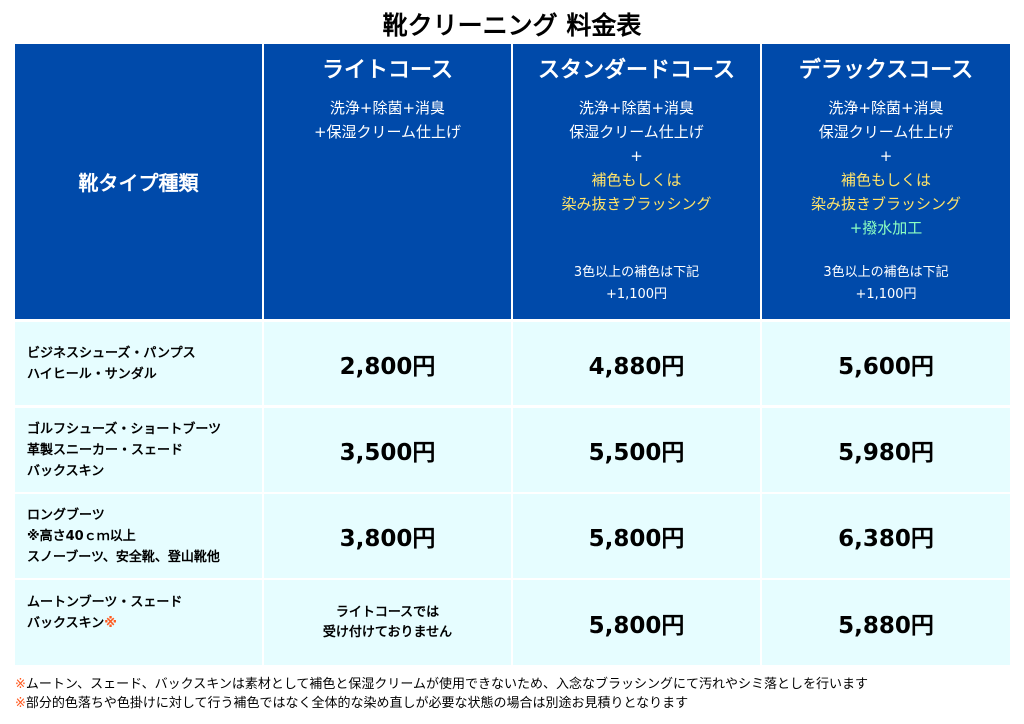  What do you see at coordinates (387, 622) in the screenshot?
I see `not-available-cell: ライトコースでは 受け付けておりません` at bounding box center [387, 622].